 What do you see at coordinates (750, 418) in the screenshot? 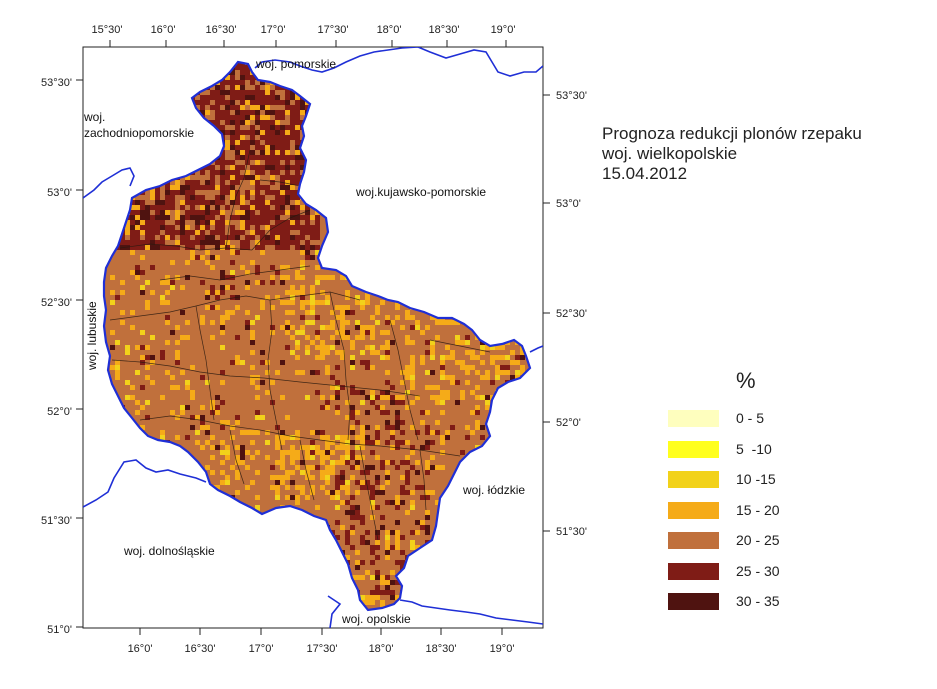
I see `legend-label: 0 - 5` at bounding box center [750, 418].